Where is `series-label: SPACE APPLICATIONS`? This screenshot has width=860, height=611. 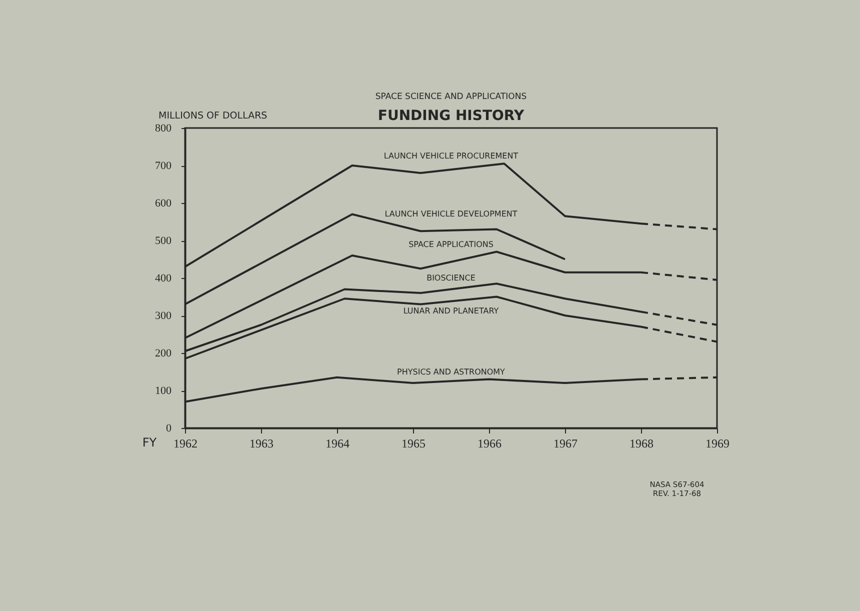
series-label: SPACE APPLICATIONS is located at coordinates (451, 244).